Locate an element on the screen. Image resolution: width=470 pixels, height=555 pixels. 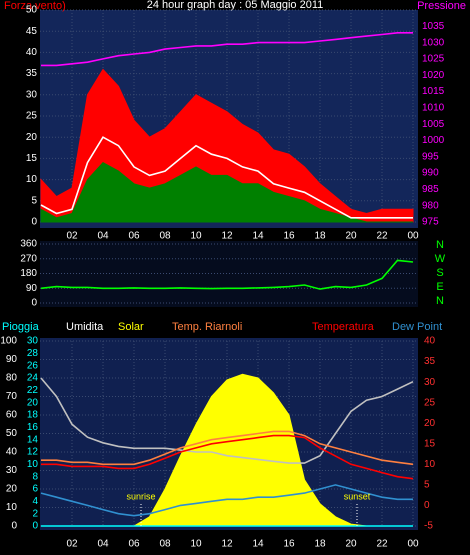
y3-tick-label: 20 is located at coordinates (33, 402).